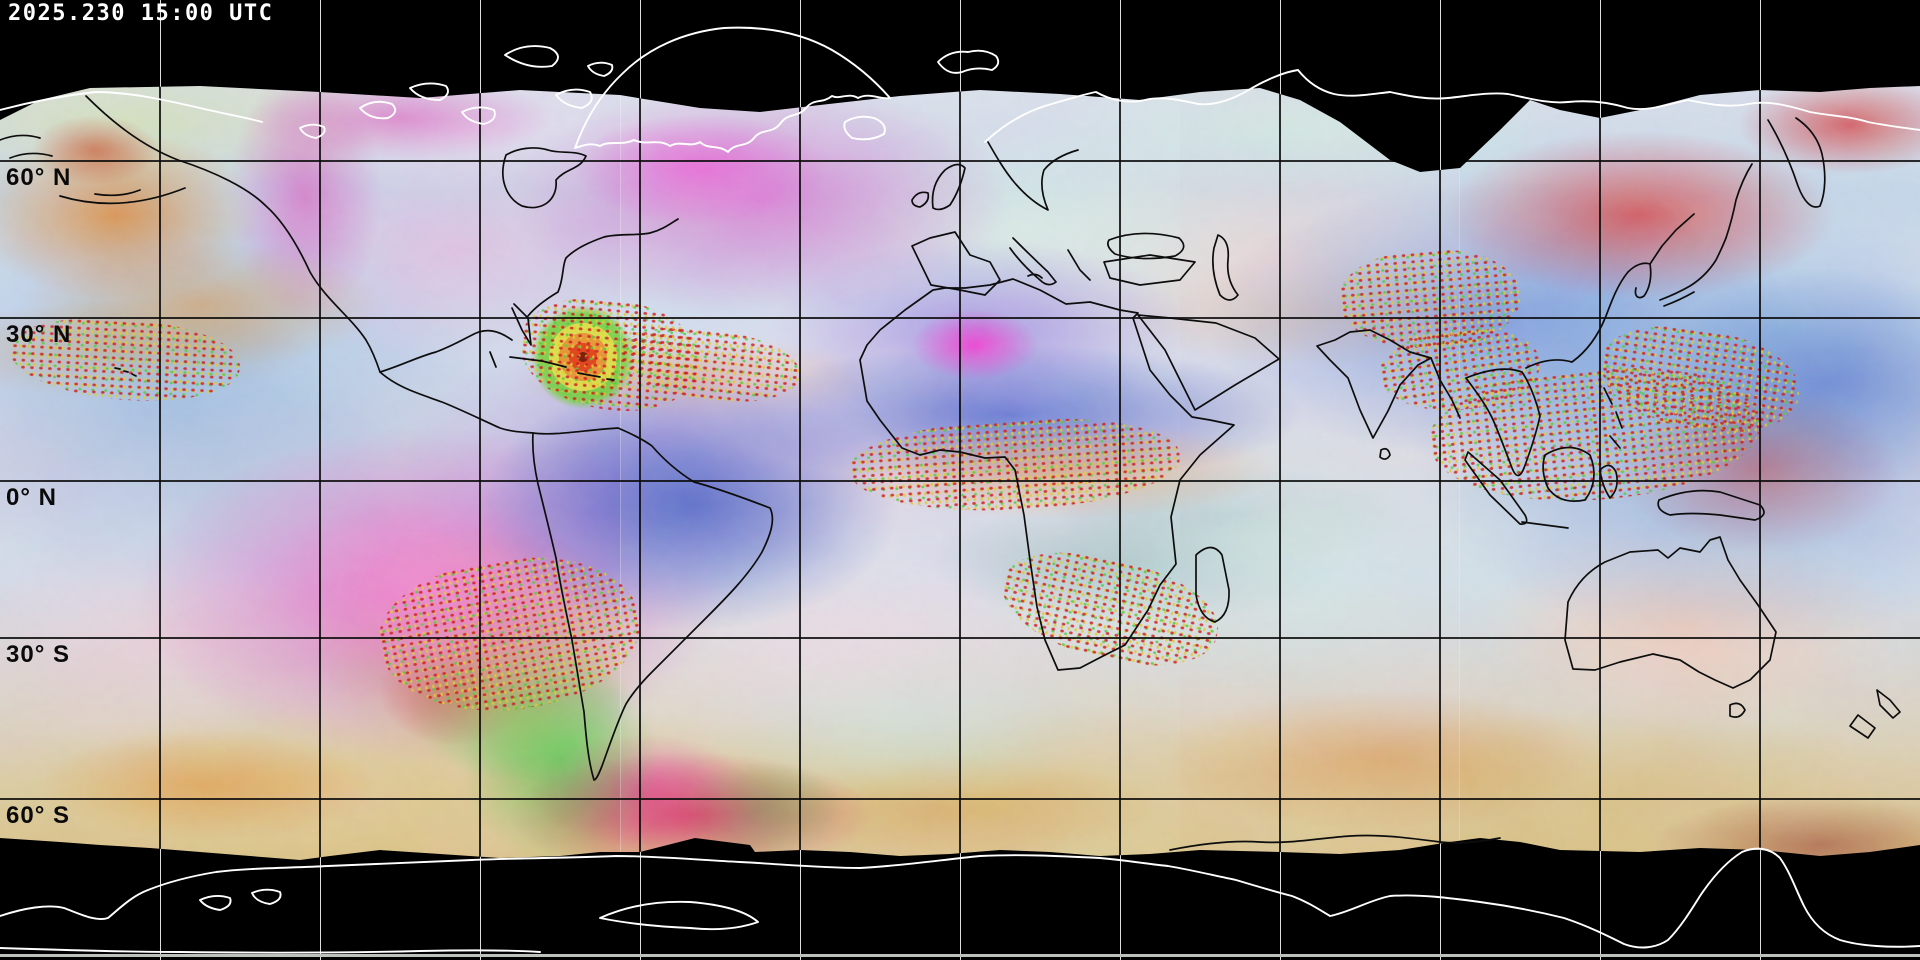 This screenshot has height=960, width=1920. What do you see at coordinates (968, 61) in the screenshot?
I see `coastline-svalbard` at bounding box center [968, 61].